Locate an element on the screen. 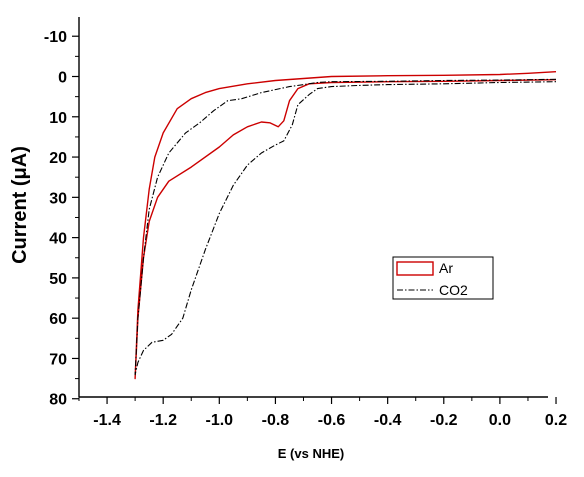 This screenshot has width=584, height=477. y-tick-label: 60 is located at coordinates (58, 319).